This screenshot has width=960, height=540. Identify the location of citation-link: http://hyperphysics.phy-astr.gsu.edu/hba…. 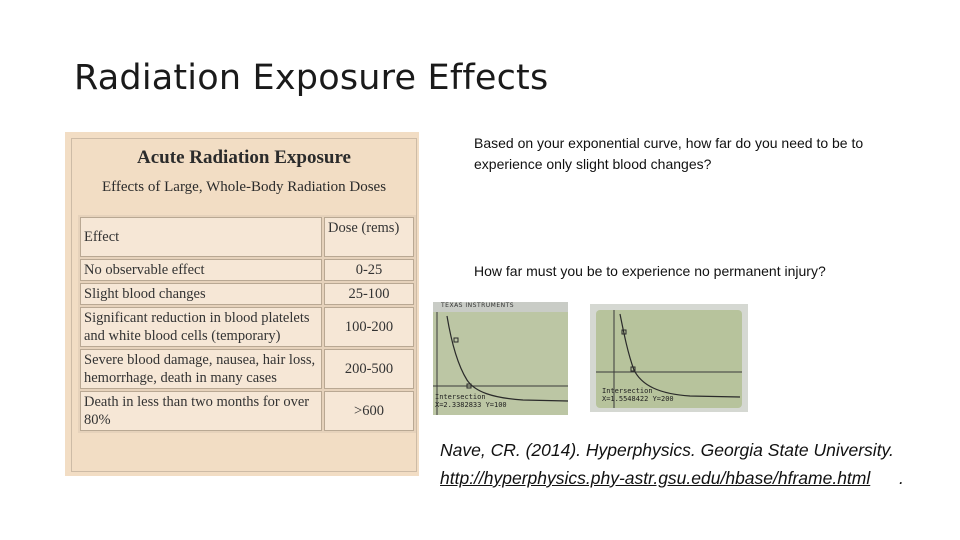
(655, 478).